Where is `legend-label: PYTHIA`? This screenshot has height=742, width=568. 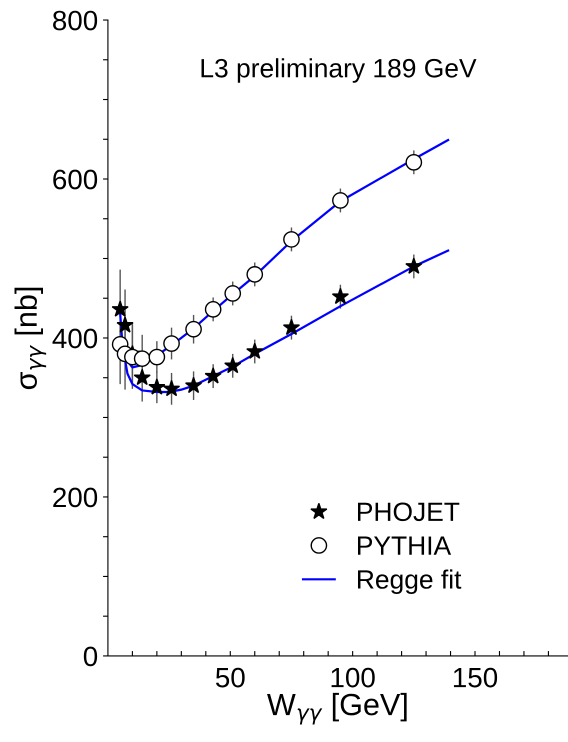 legend-label: PYTHIA is located at coordinates (405, 545).